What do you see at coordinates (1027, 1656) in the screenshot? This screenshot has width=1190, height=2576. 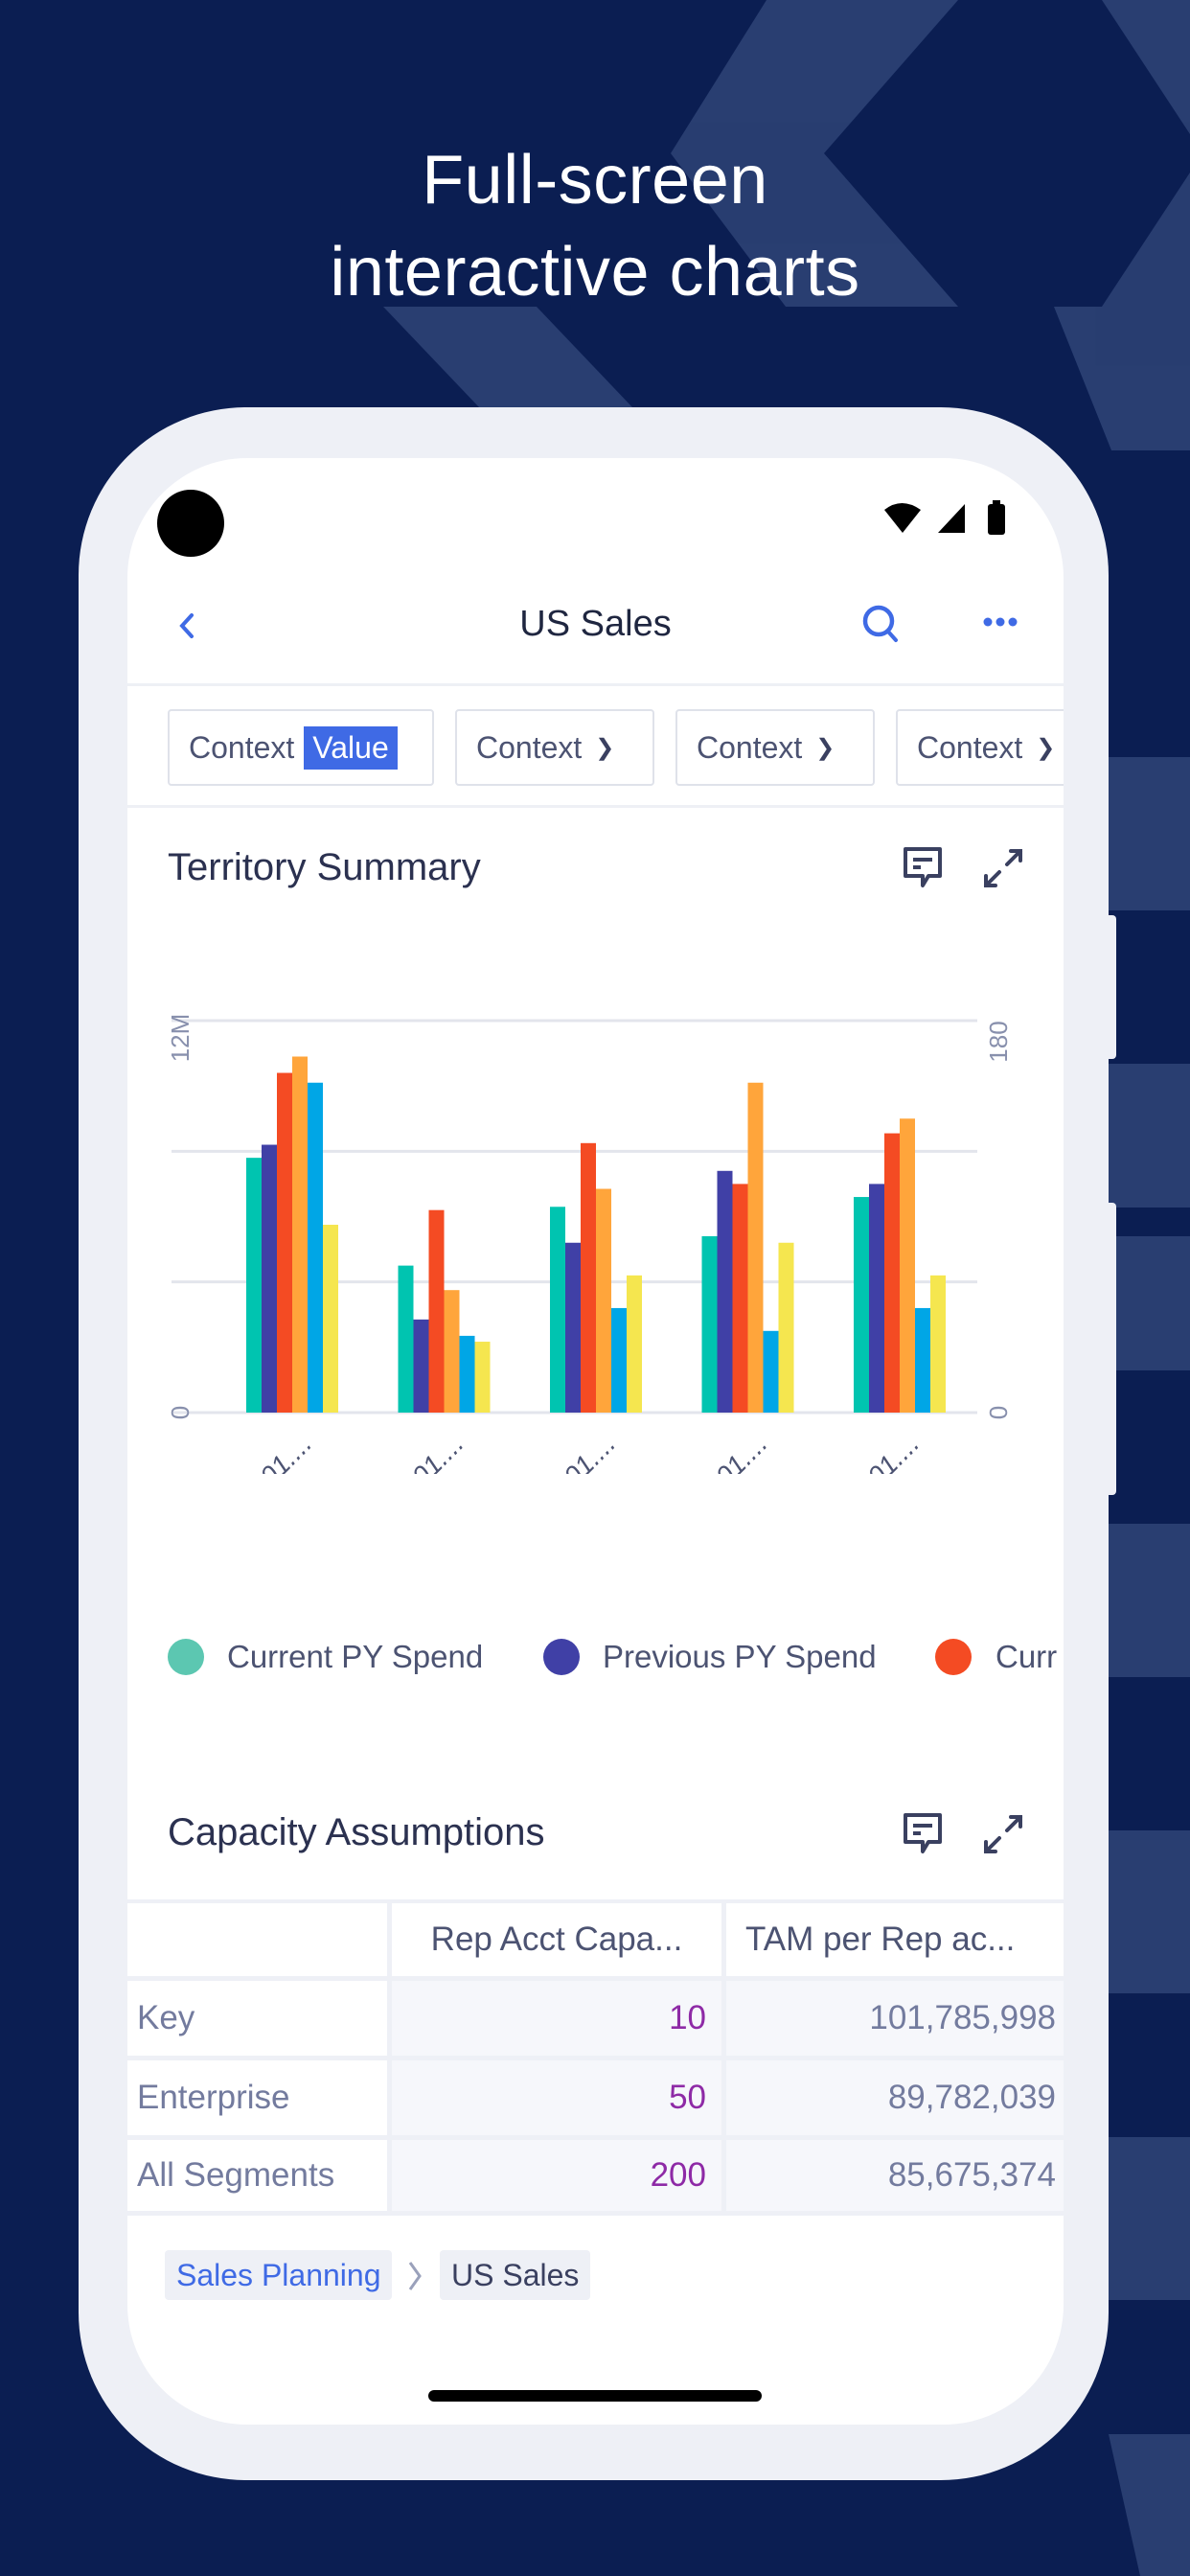 I see `legend-label: Curr` at bounding box center [1027, 1656].